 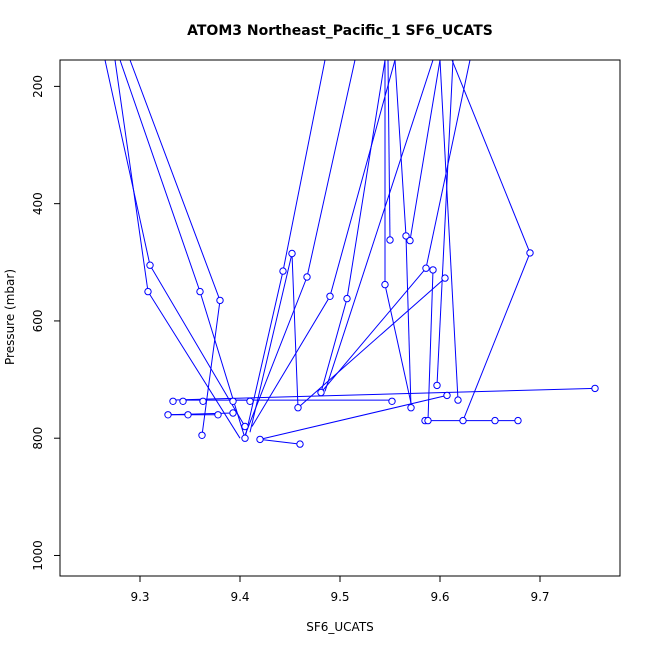 What do you see at coordinates (38, 203) in the screenshot?
I see `y-tick-label-1: 400` at bounding box center [38, 203].